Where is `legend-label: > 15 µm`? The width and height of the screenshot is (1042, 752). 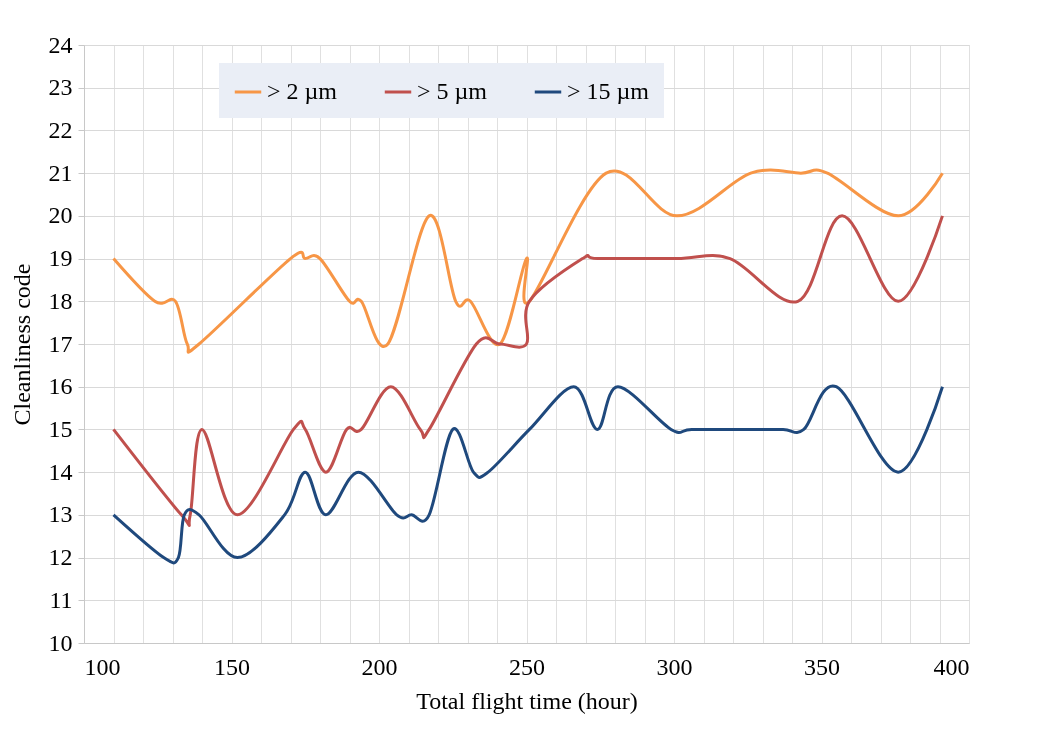
legend-label: > 15 µm is located at coordinates (608, 91).